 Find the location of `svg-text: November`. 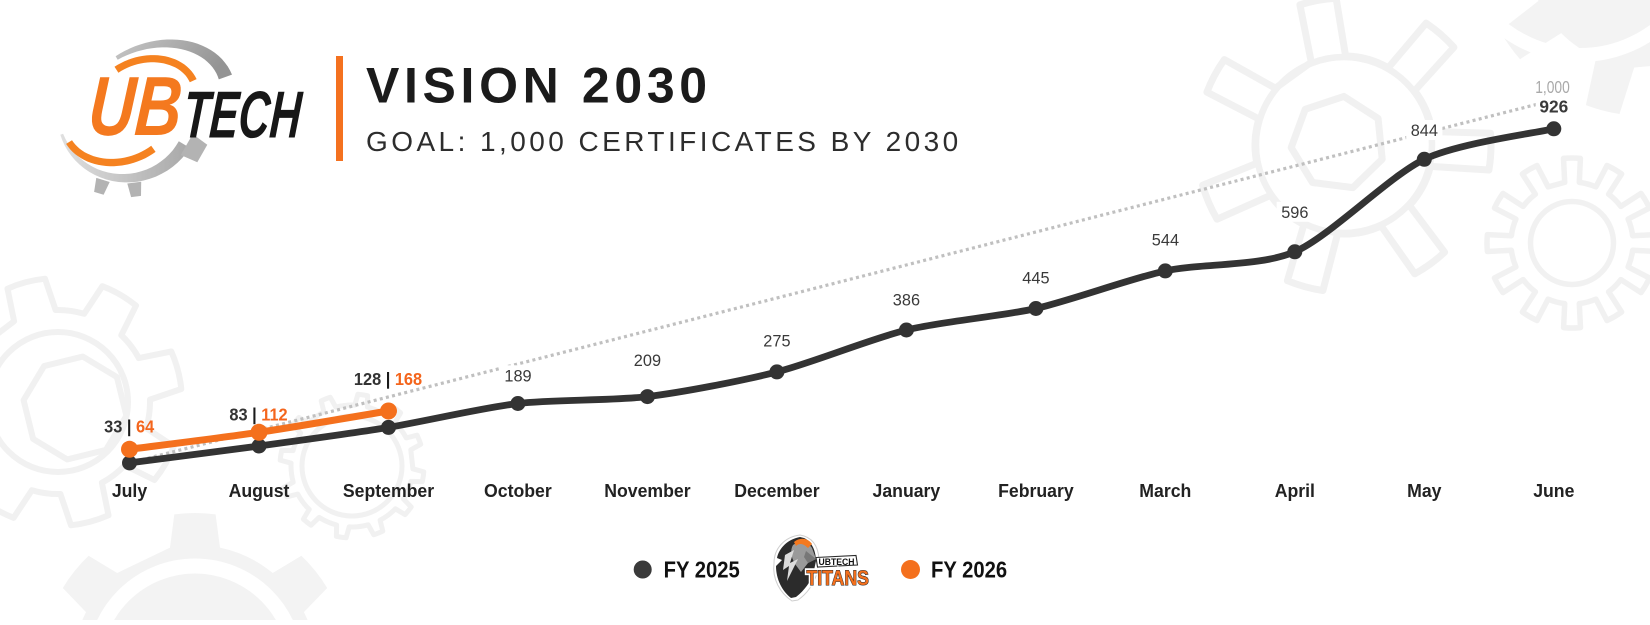

svg-text: November is located at coordinates (647, 490).